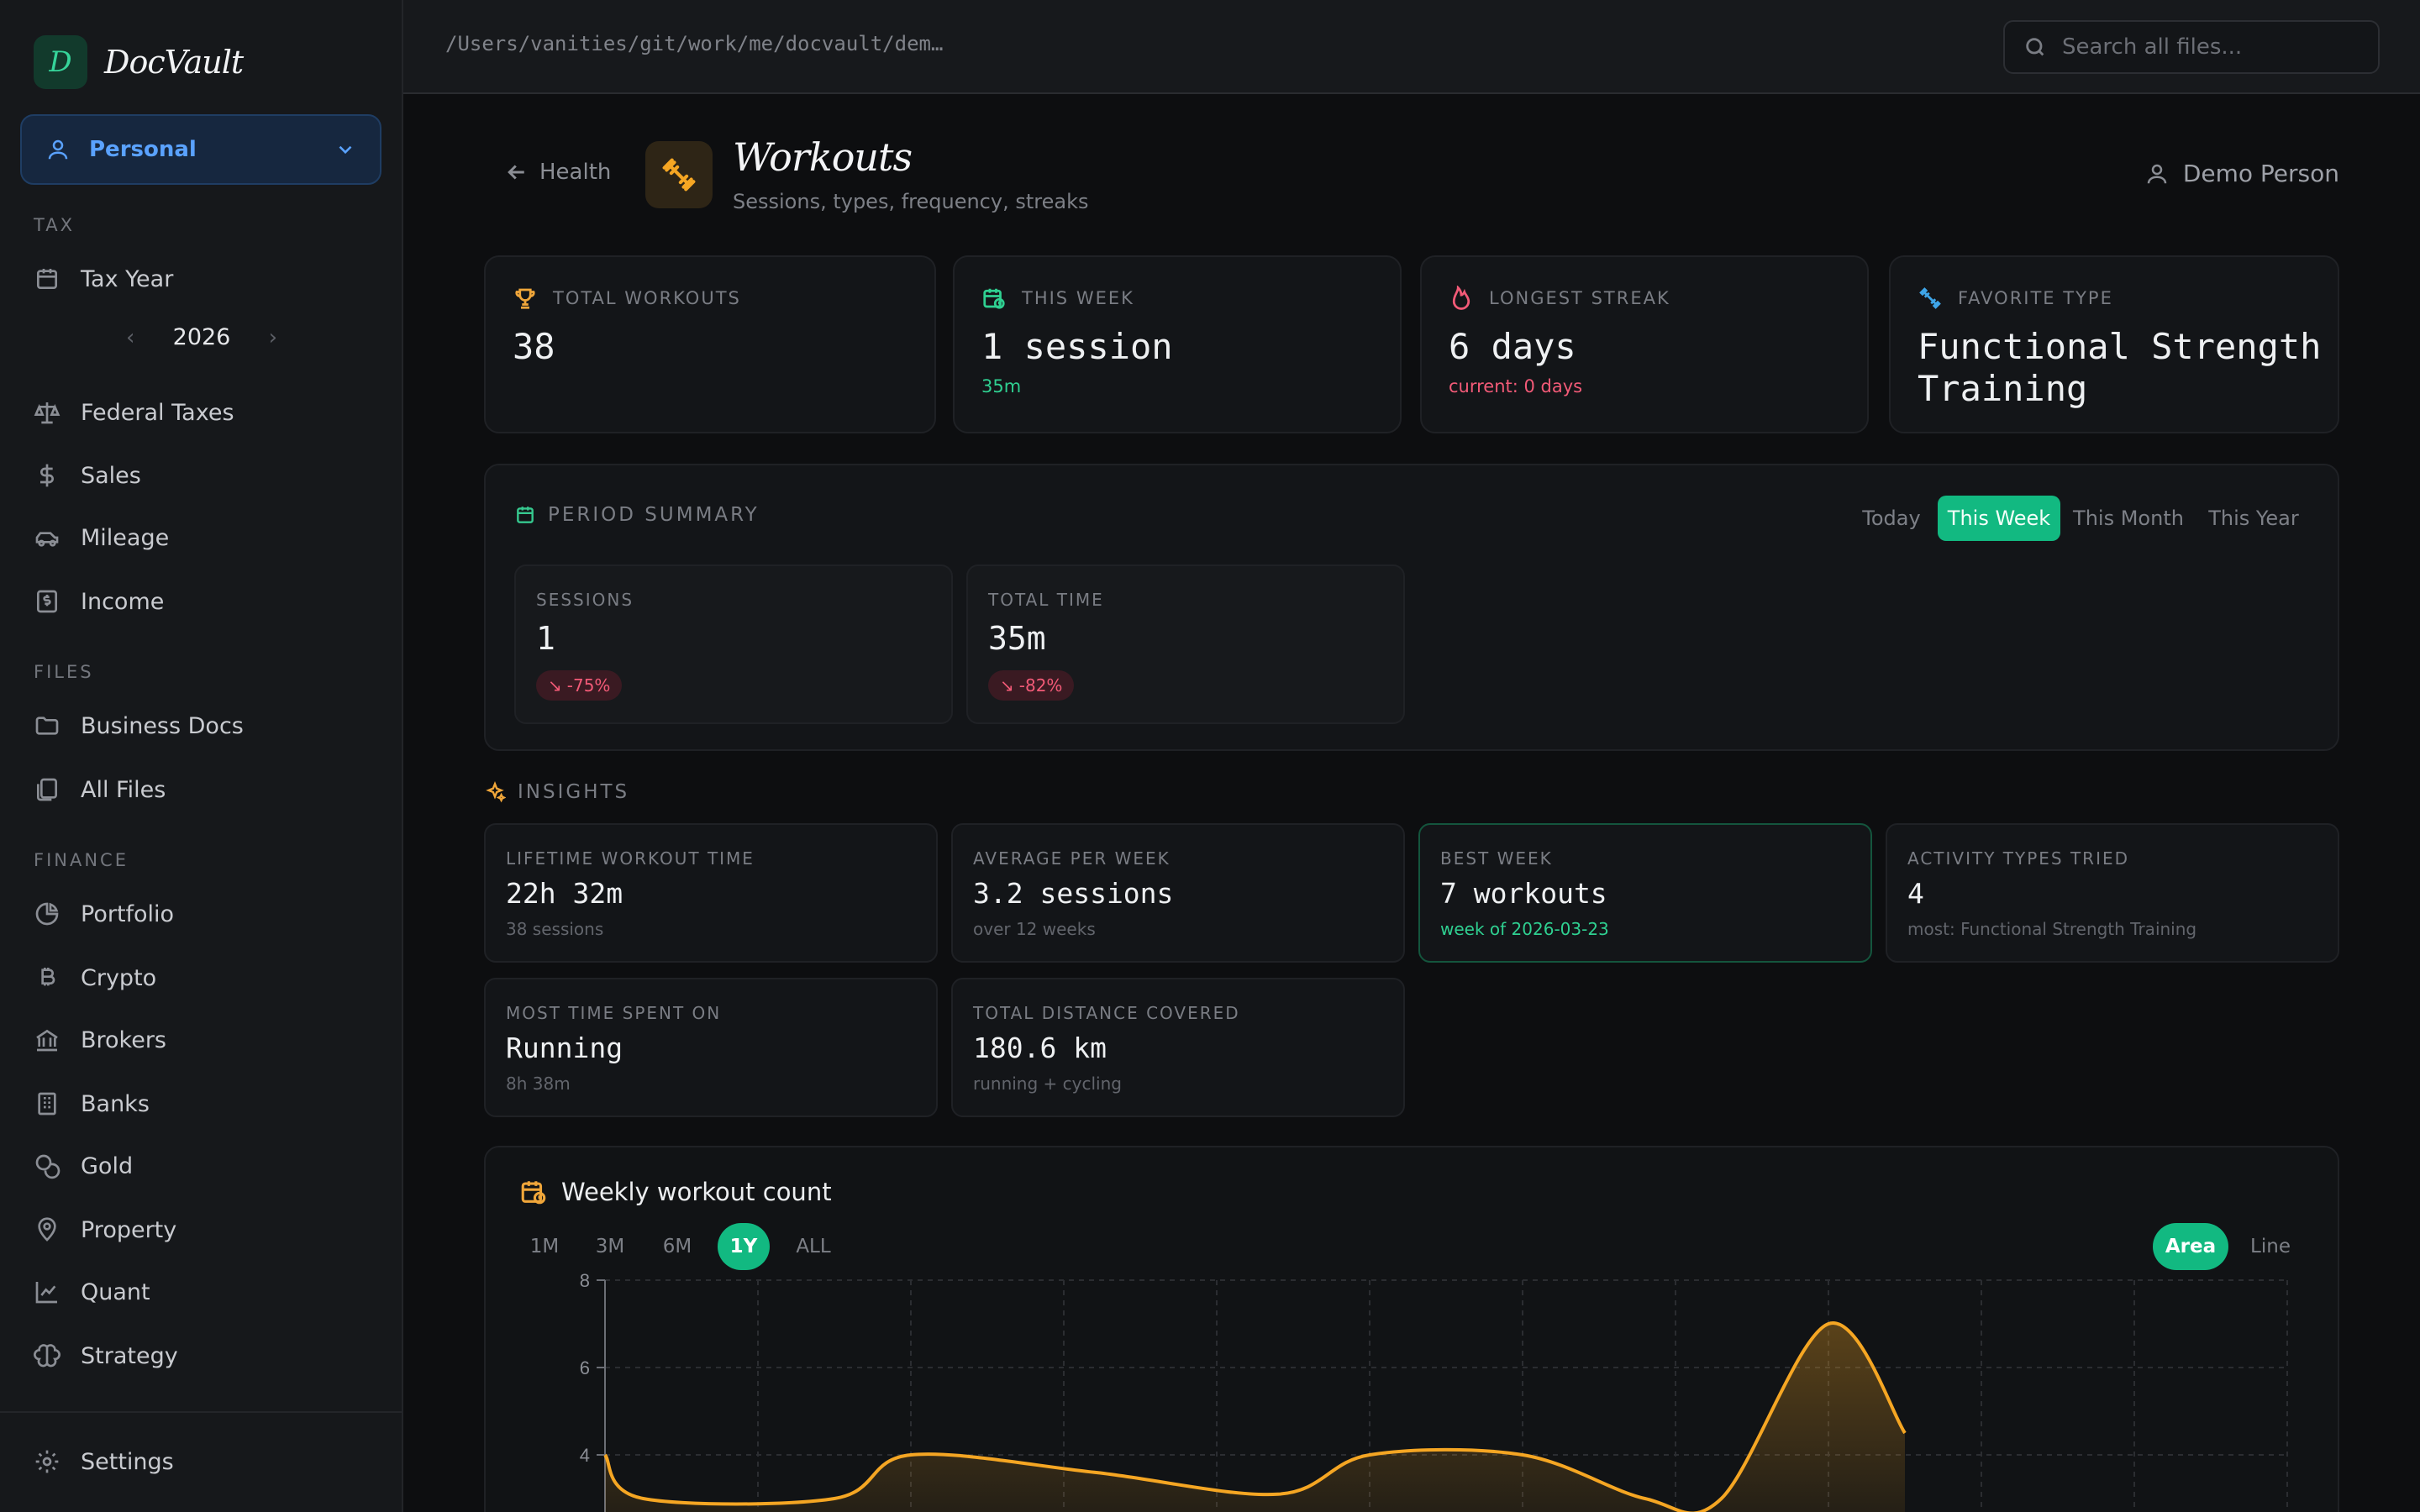  Describe the element at coordinates (200, 149) in the screenshot. I see `profile-selector: Personal` at that location.